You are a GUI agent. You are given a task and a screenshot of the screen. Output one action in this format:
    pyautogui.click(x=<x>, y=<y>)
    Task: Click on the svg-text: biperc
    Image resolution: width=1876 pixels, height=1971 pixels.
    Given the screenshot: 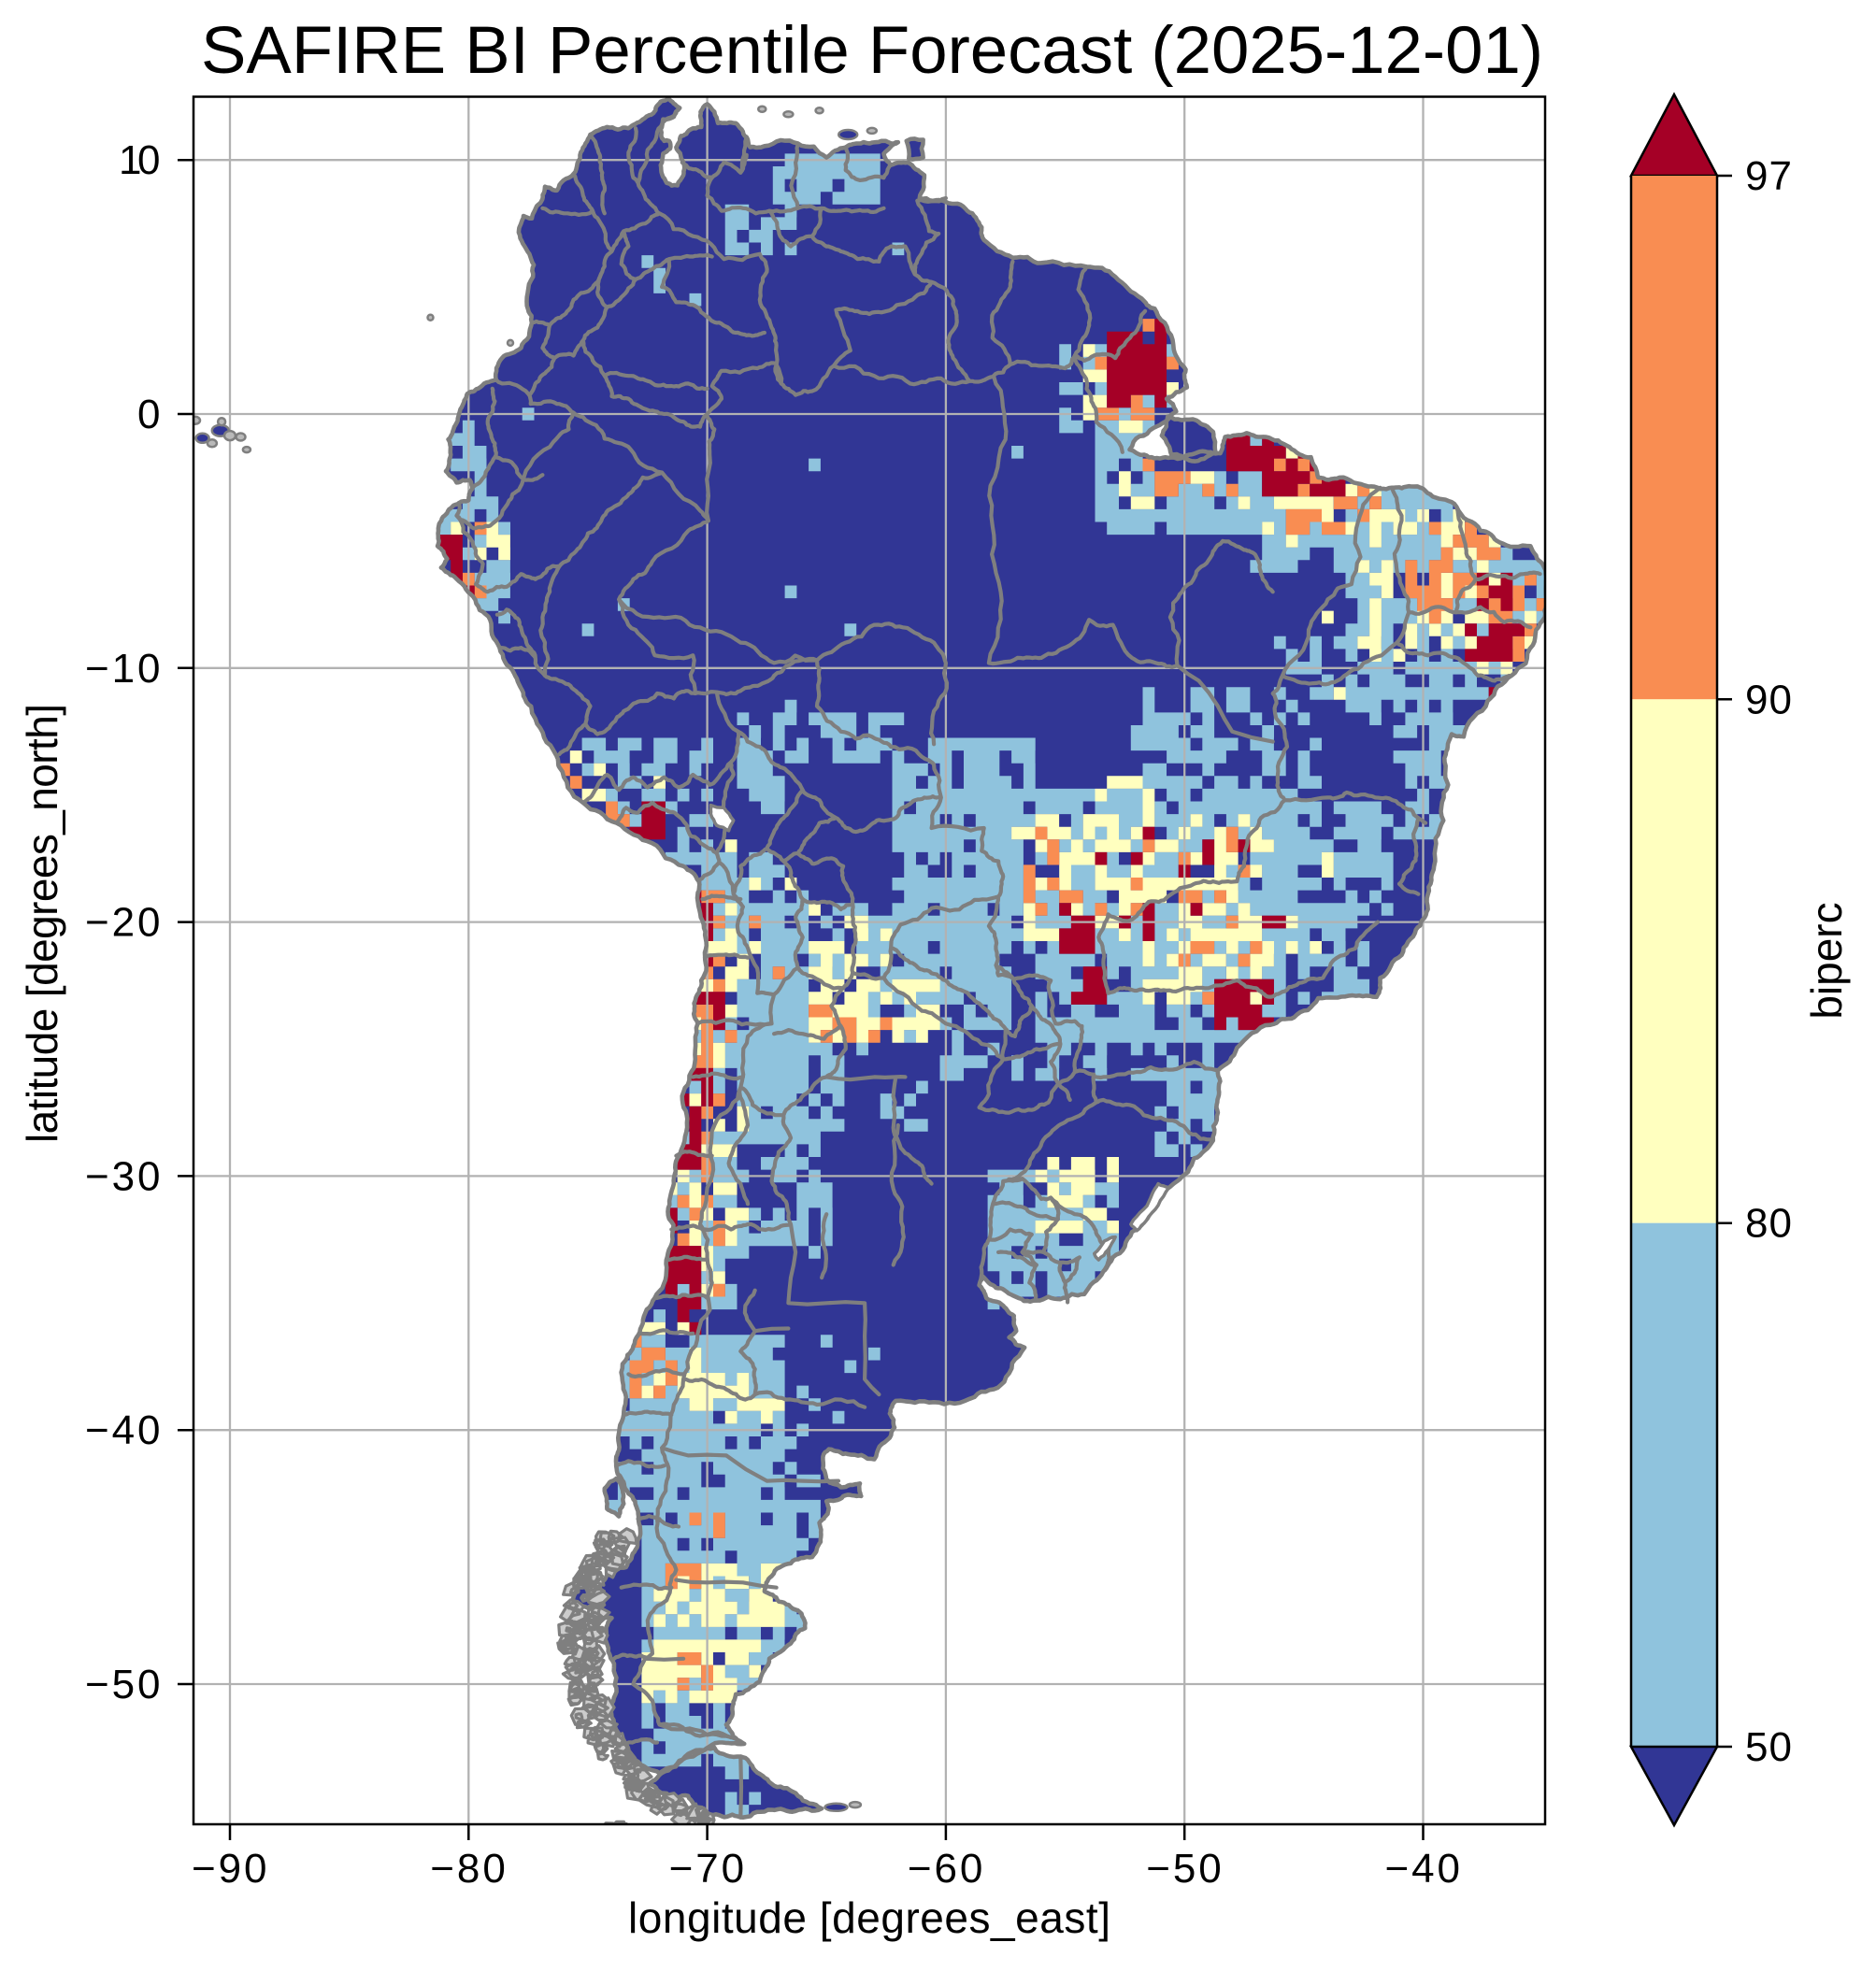 What is the action you would take?
    pyautogui.click(x=1826, y=960)
    